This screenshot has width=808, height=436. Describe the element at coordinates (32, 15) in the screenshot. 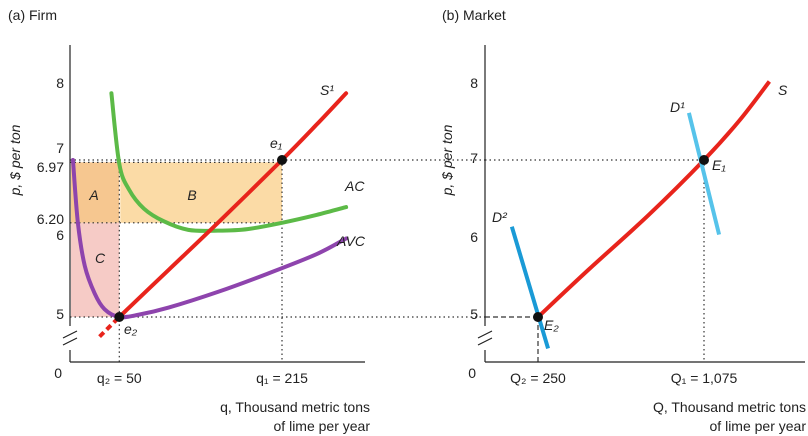

I see `panel-a-title: (a) Firm` at that location.